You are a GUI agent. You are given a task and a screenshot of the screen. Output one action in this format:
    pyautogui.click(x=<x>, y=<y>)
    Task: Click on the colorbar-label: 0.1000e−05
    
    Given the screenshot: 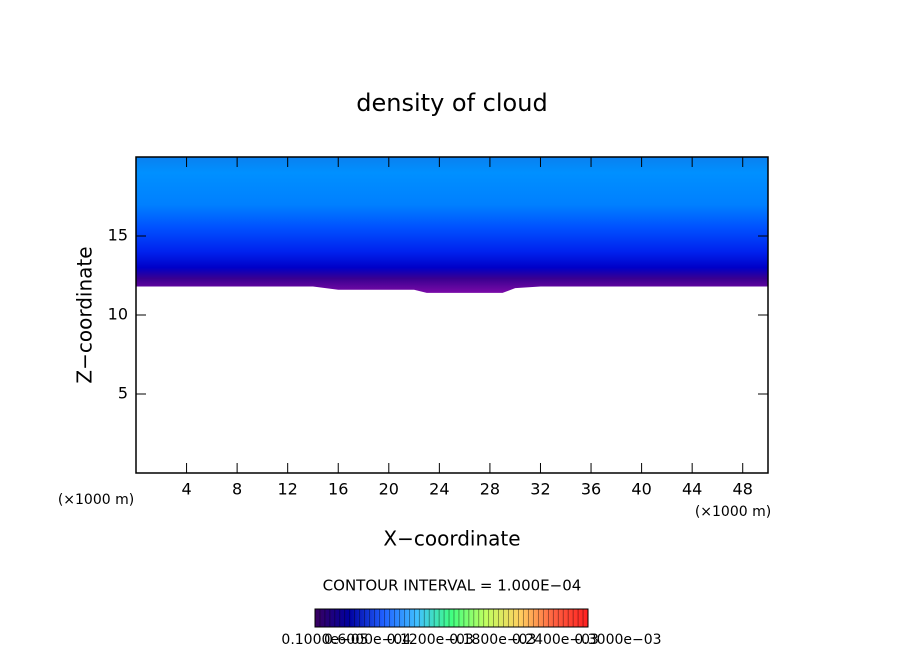 What is the action you would take?
    pyautogui.click(x=324, y=640)
    